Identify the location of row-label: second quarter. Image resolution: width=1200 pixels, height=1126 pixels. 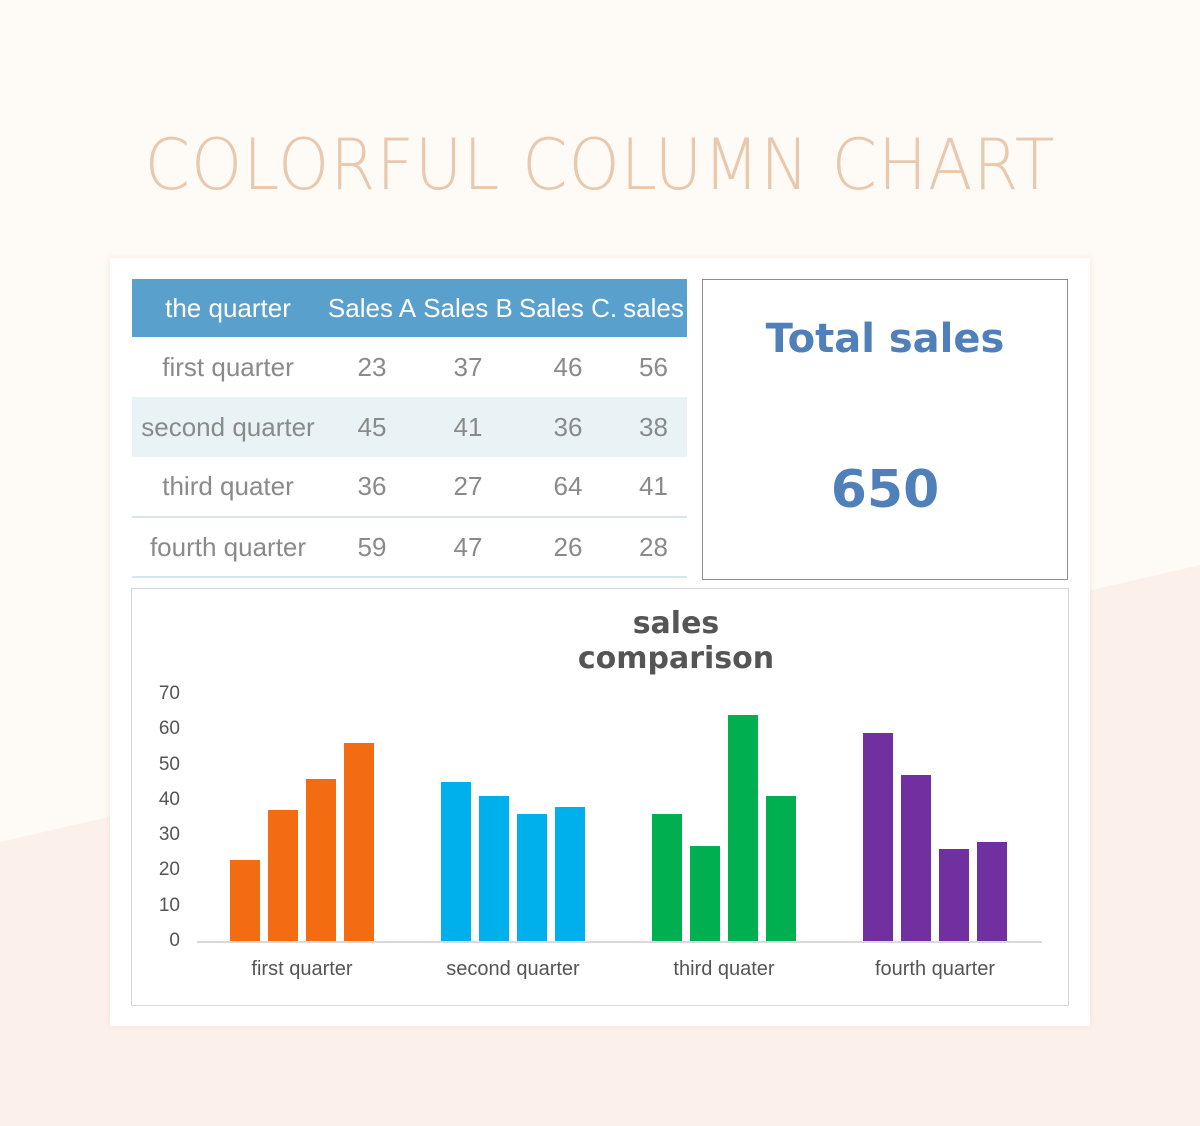
(228, 427).